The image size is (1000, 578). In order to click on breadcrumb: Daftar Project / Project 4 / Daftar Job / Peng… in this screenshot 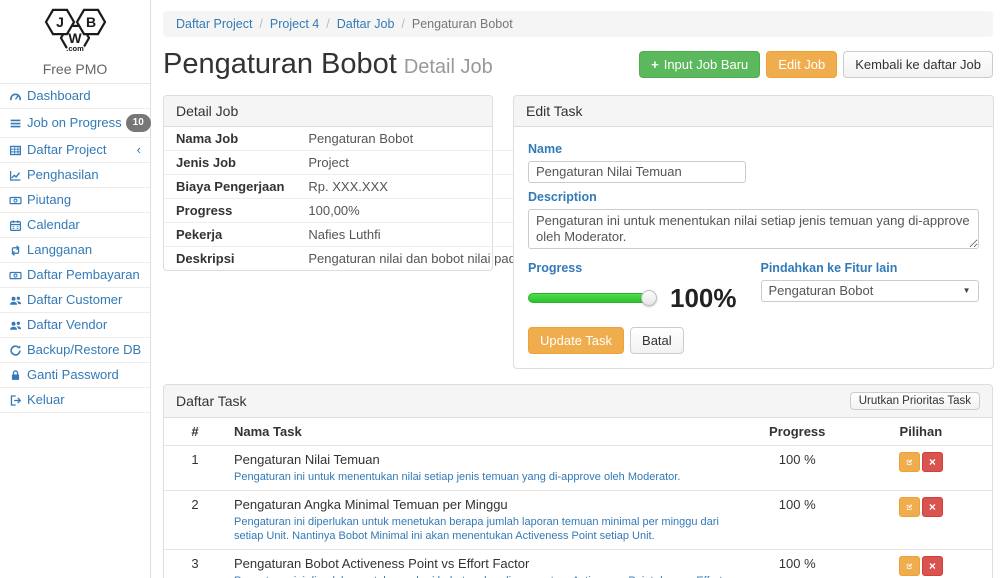, I will do `click(578, 24)`.